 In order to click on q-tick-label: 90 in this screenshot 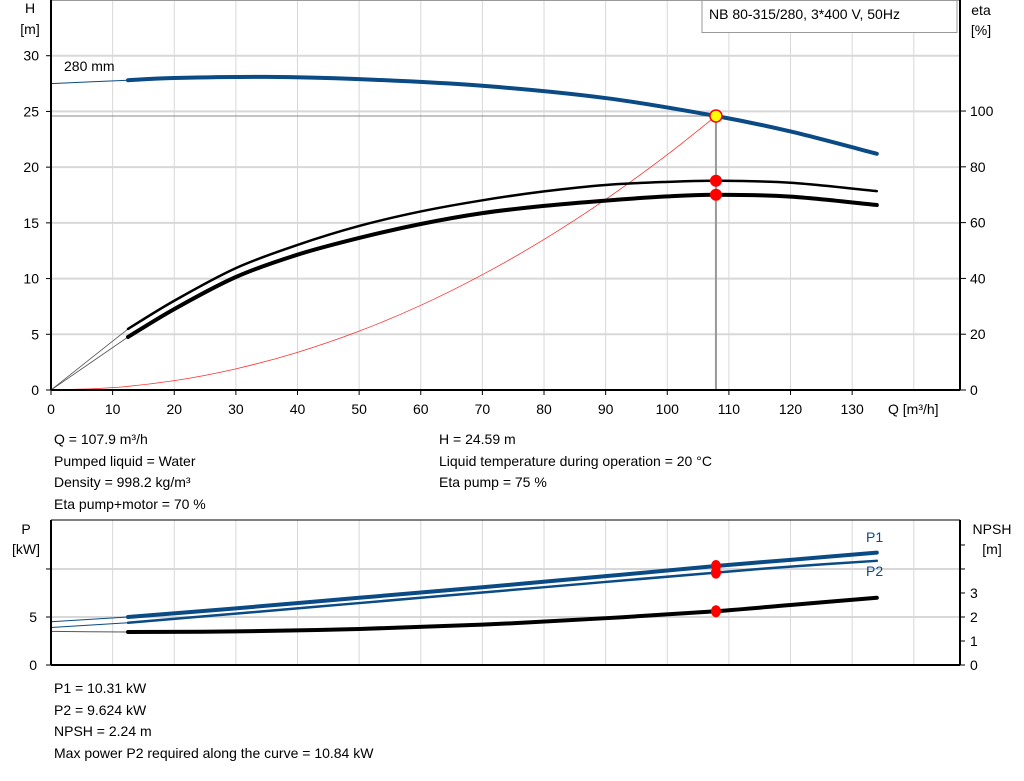, I will do `click(606, 409)`.